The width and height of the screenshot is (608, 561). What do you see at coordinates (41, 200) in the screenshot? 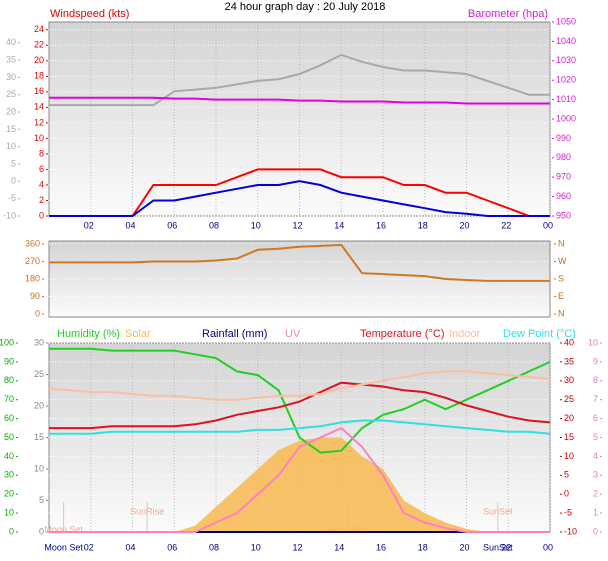
I see `y-tick-label: 2` at bounding box center [41, 200].